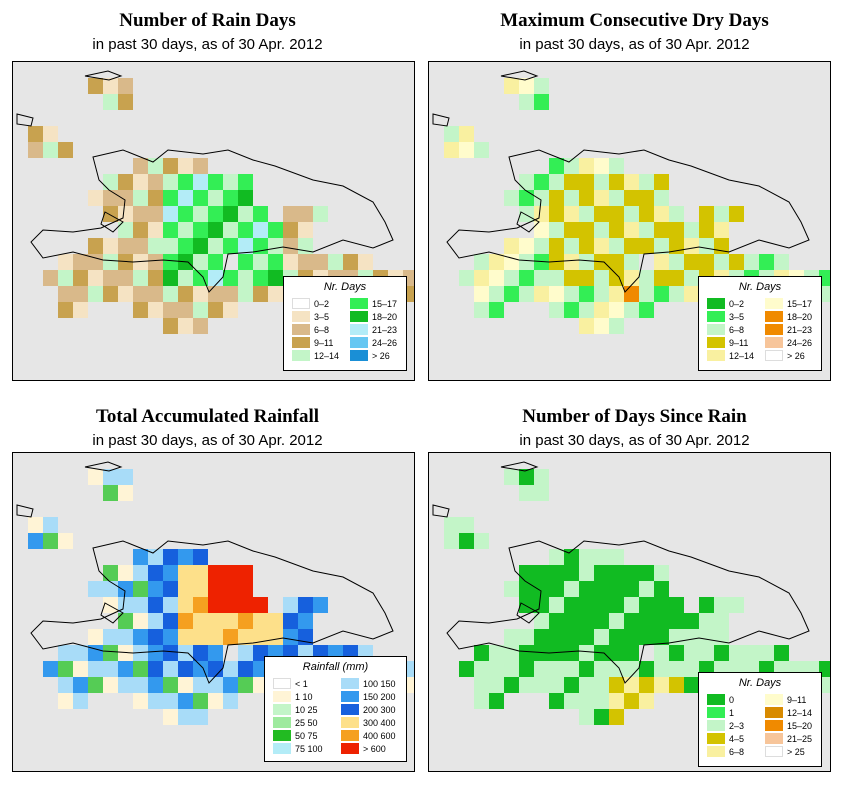  Describe the element at coordinates (212, 612) in the screenshot. I see `coastline` at that location.